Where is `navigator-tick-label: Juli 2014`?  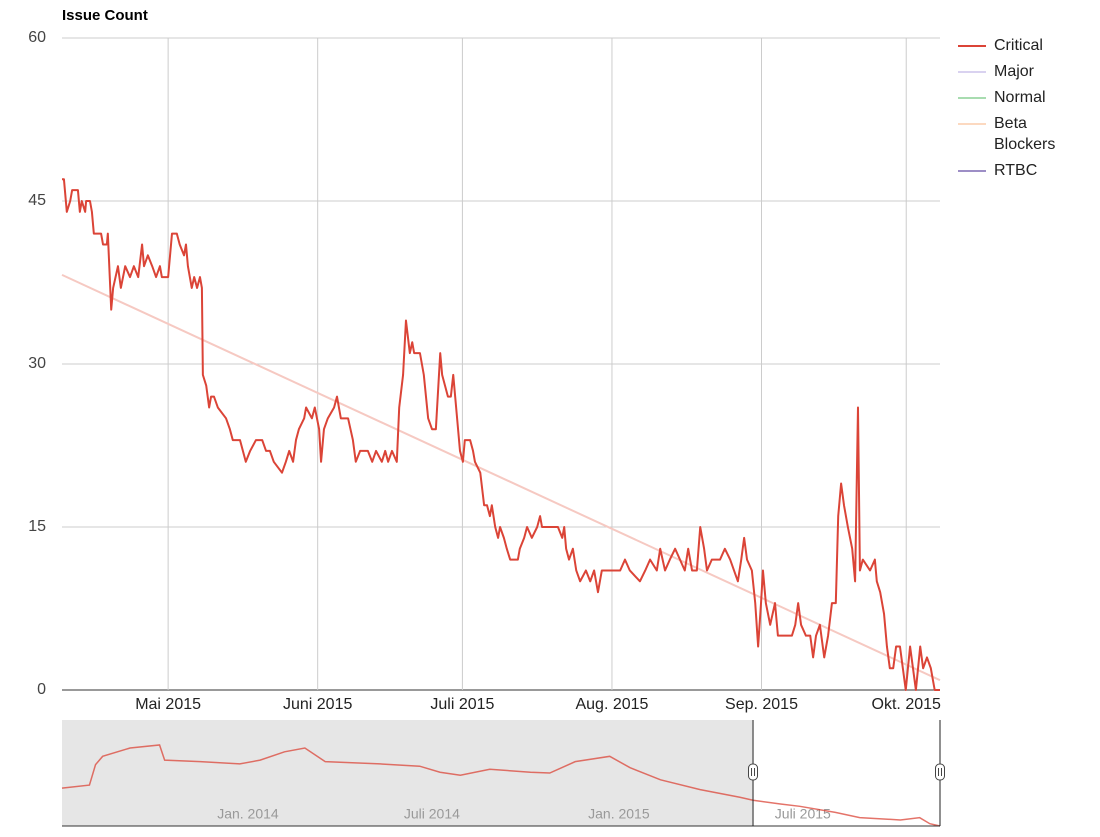
navigator-tick-label: Juli 2014 is located at coordinates (432, 814).